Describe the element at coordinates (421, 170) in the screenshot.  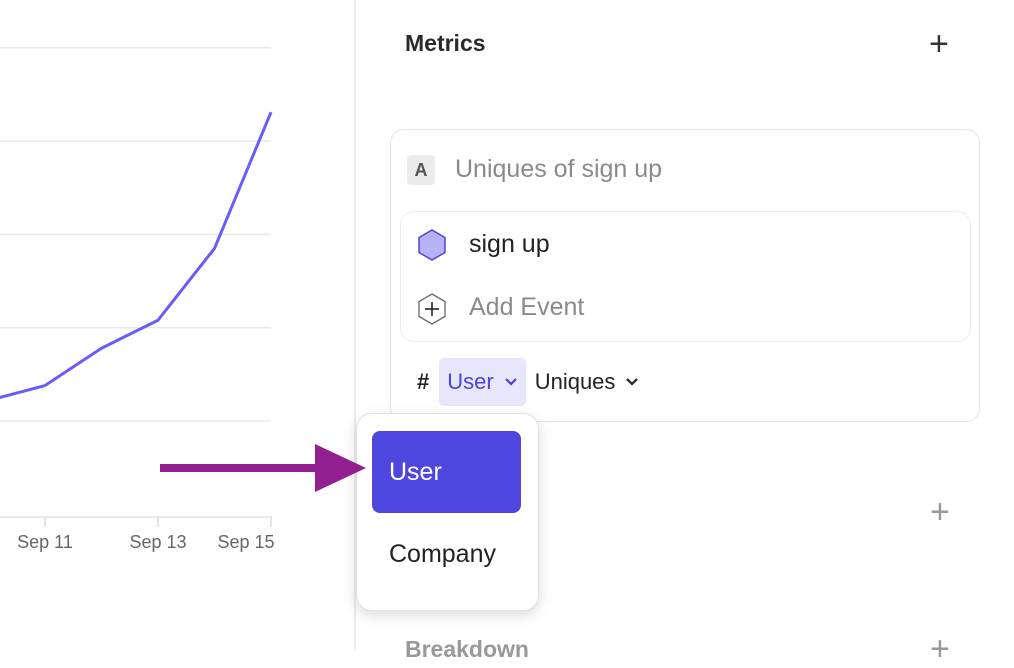
I see `metric-letter-badge: A` at that location.